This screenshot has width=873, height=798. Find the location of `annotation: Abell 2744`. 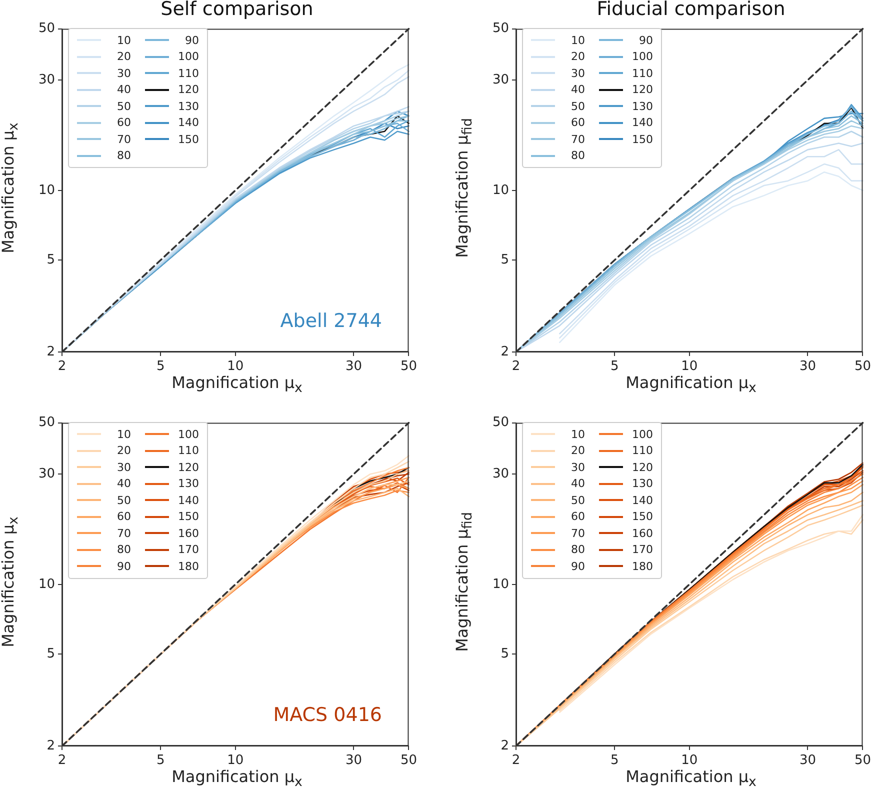

annotation: Abell 2744 is located at coordinates (331, 321).